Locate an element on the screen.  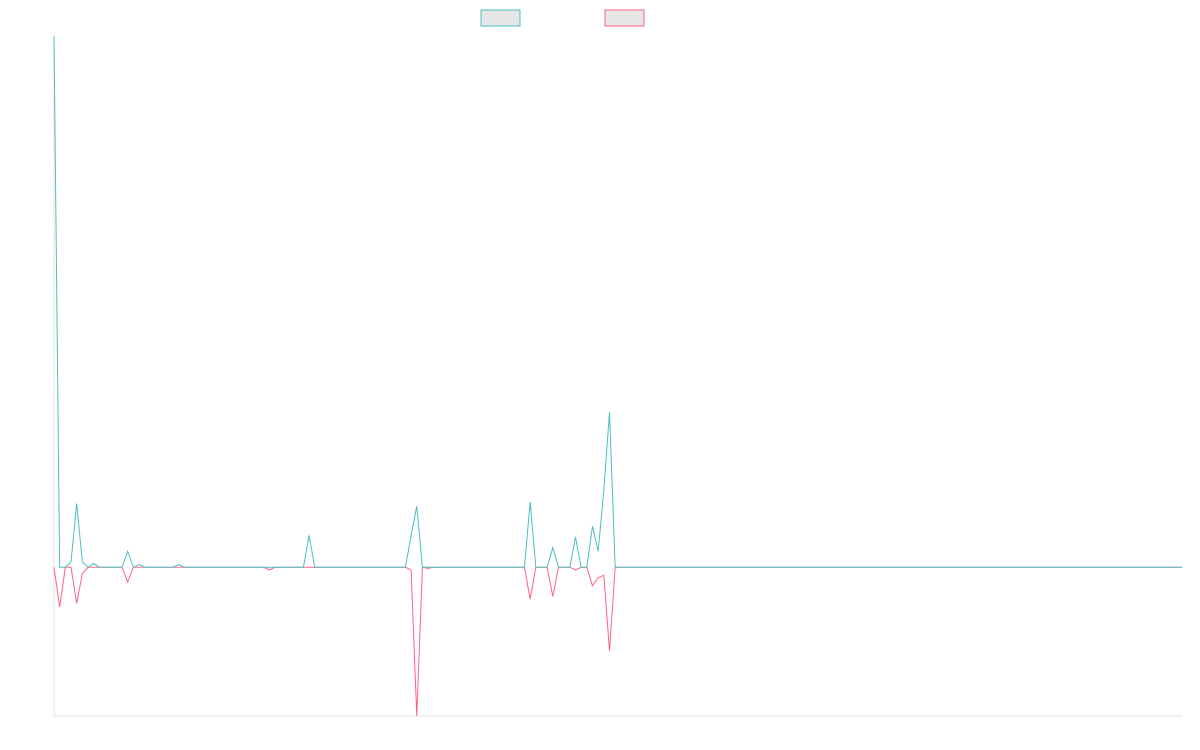
legend is located at coordinates (562, 18).